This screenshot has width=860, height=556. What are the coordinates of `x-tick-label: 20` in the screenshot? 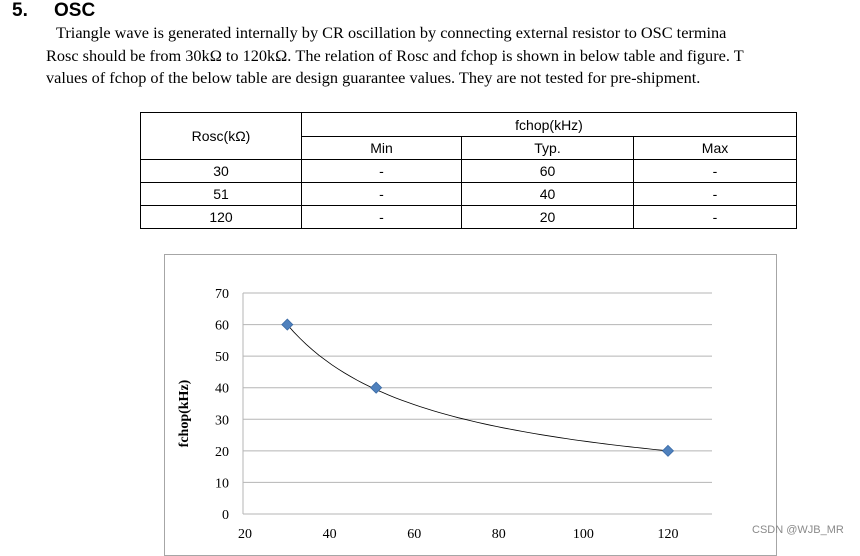 It's located at (245, 534).